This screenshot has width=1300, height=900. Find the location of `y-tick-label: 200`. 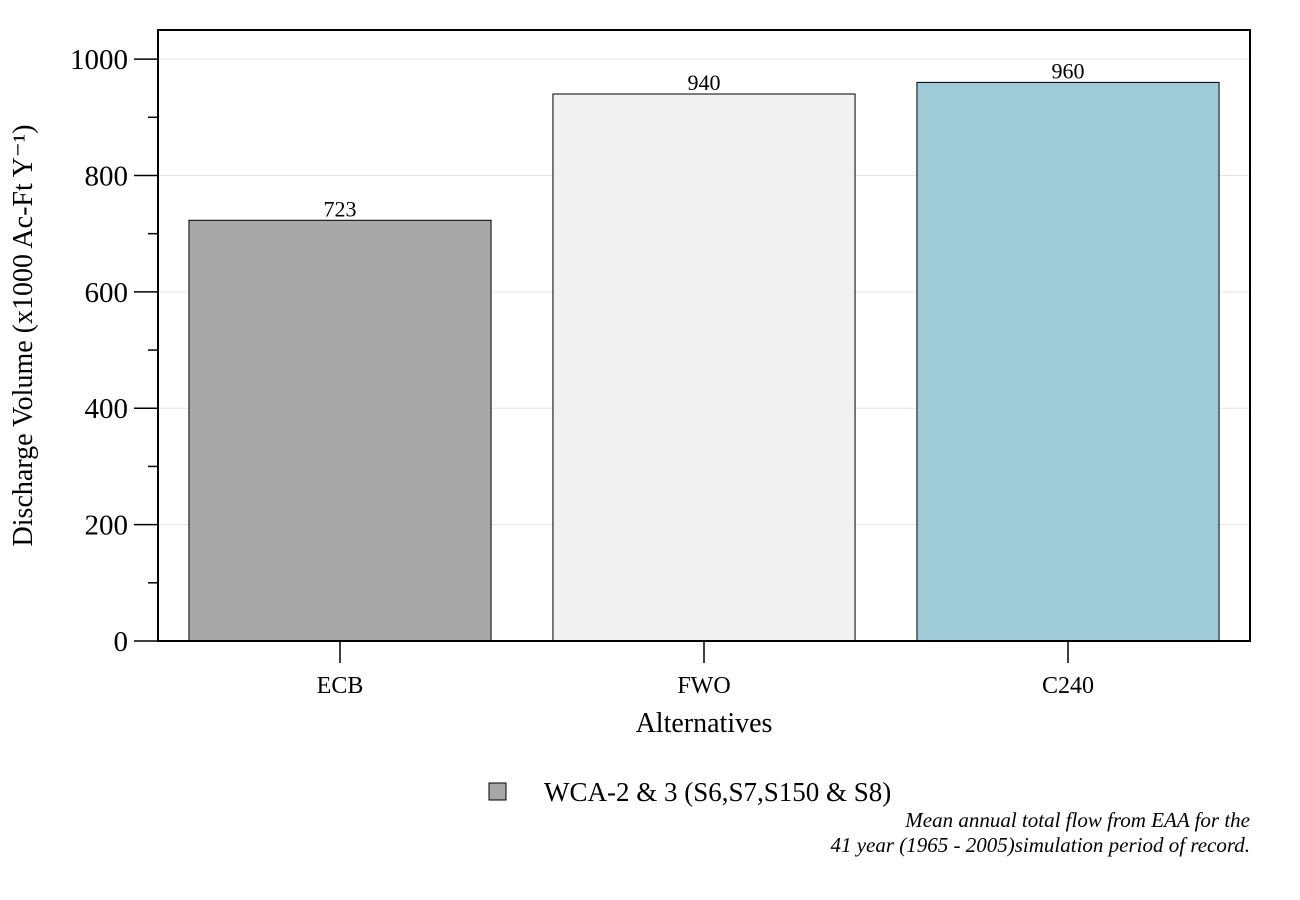

y-tick-label: 200 is located at coordinates (107, 526).